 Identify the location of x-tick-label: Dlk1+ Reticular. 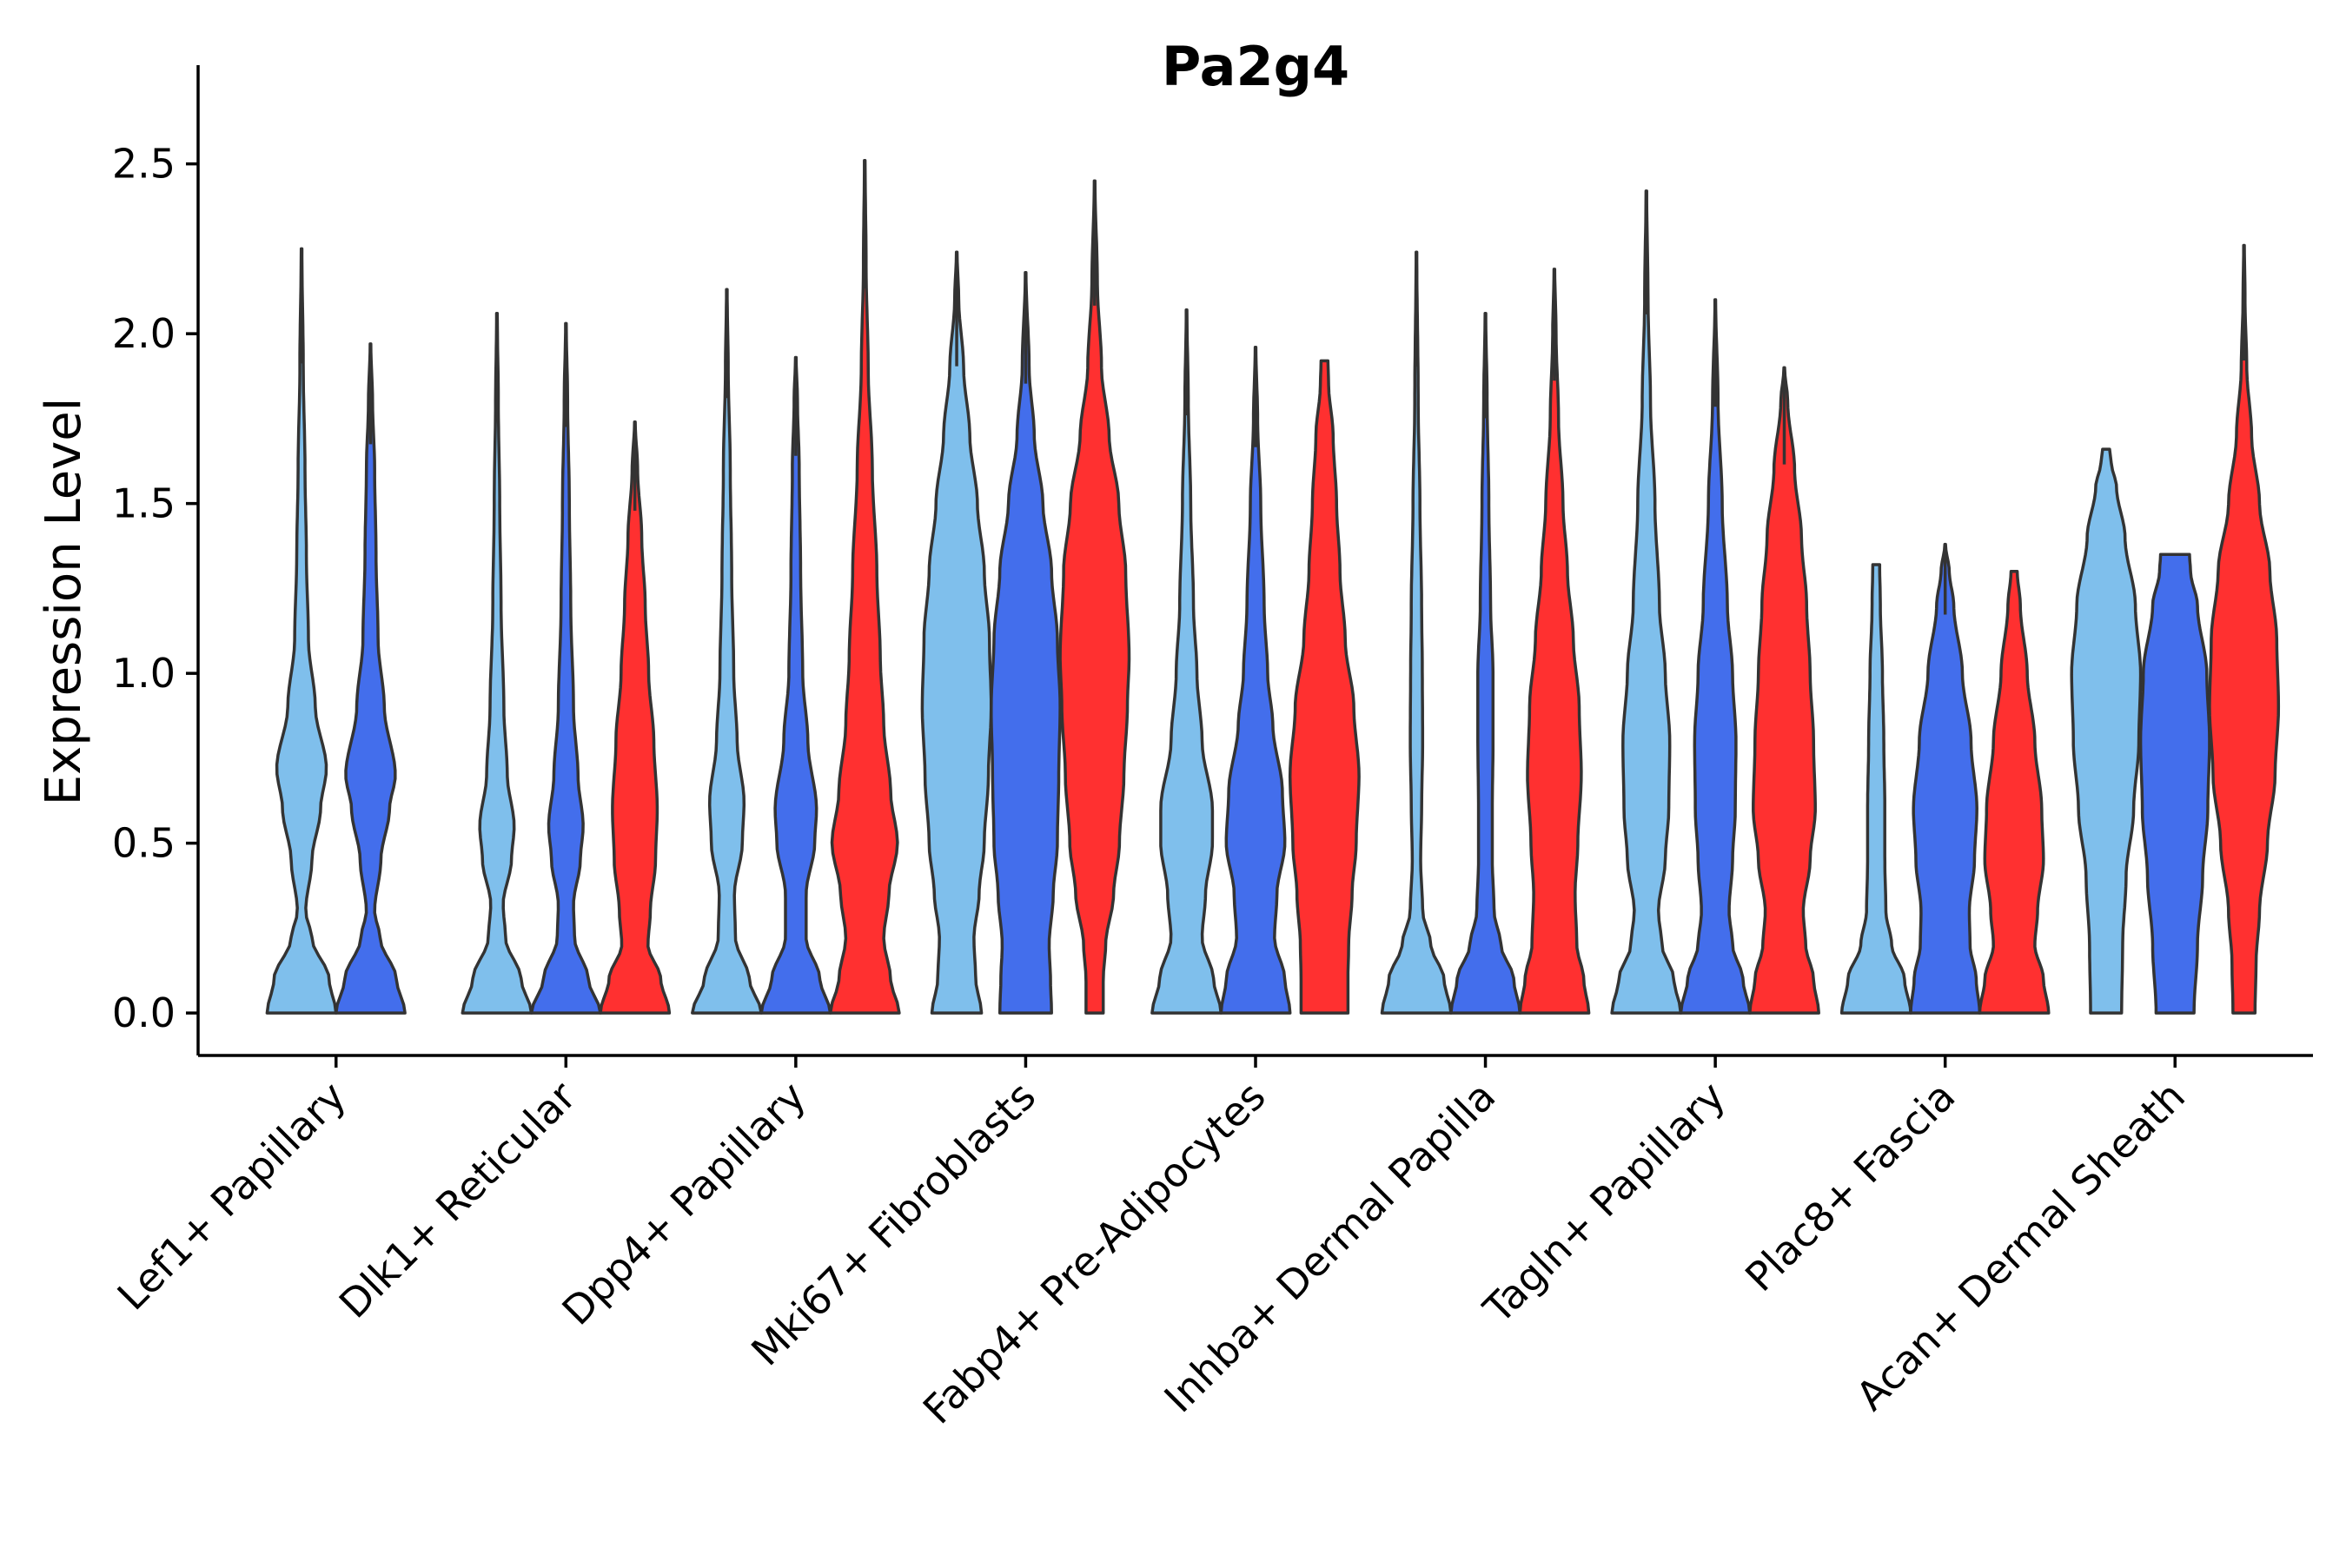
(458, 1200).